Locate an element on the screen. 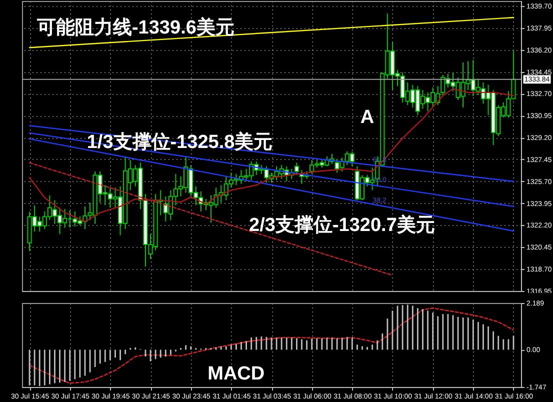 The image size is (553, 402). annotation: 2/3支撑位-1320.7美元 is located at coordinates (342, 225).